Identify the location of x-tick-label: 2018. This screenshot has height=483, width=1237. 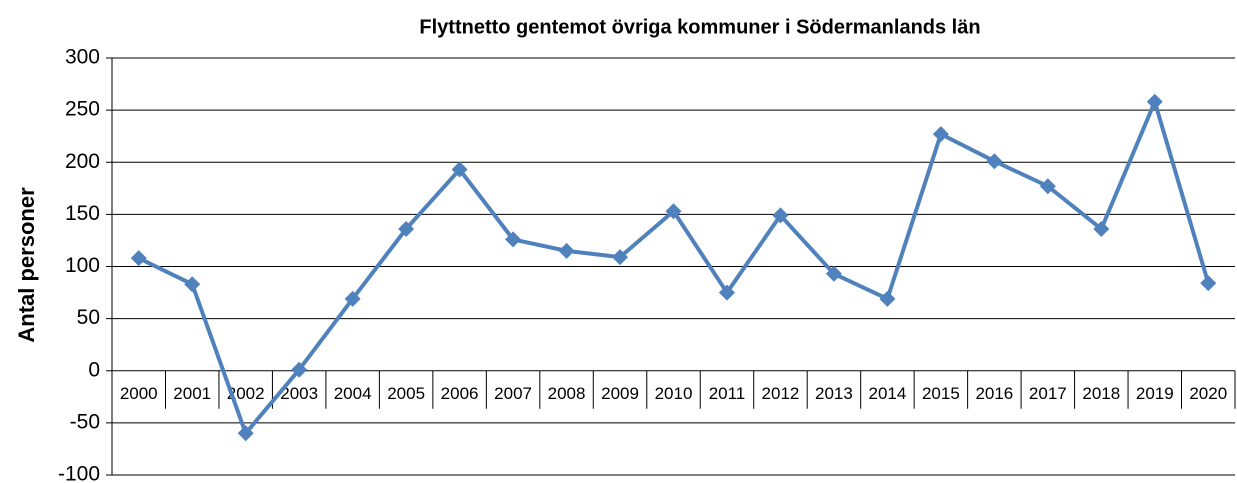
(1101, 393).